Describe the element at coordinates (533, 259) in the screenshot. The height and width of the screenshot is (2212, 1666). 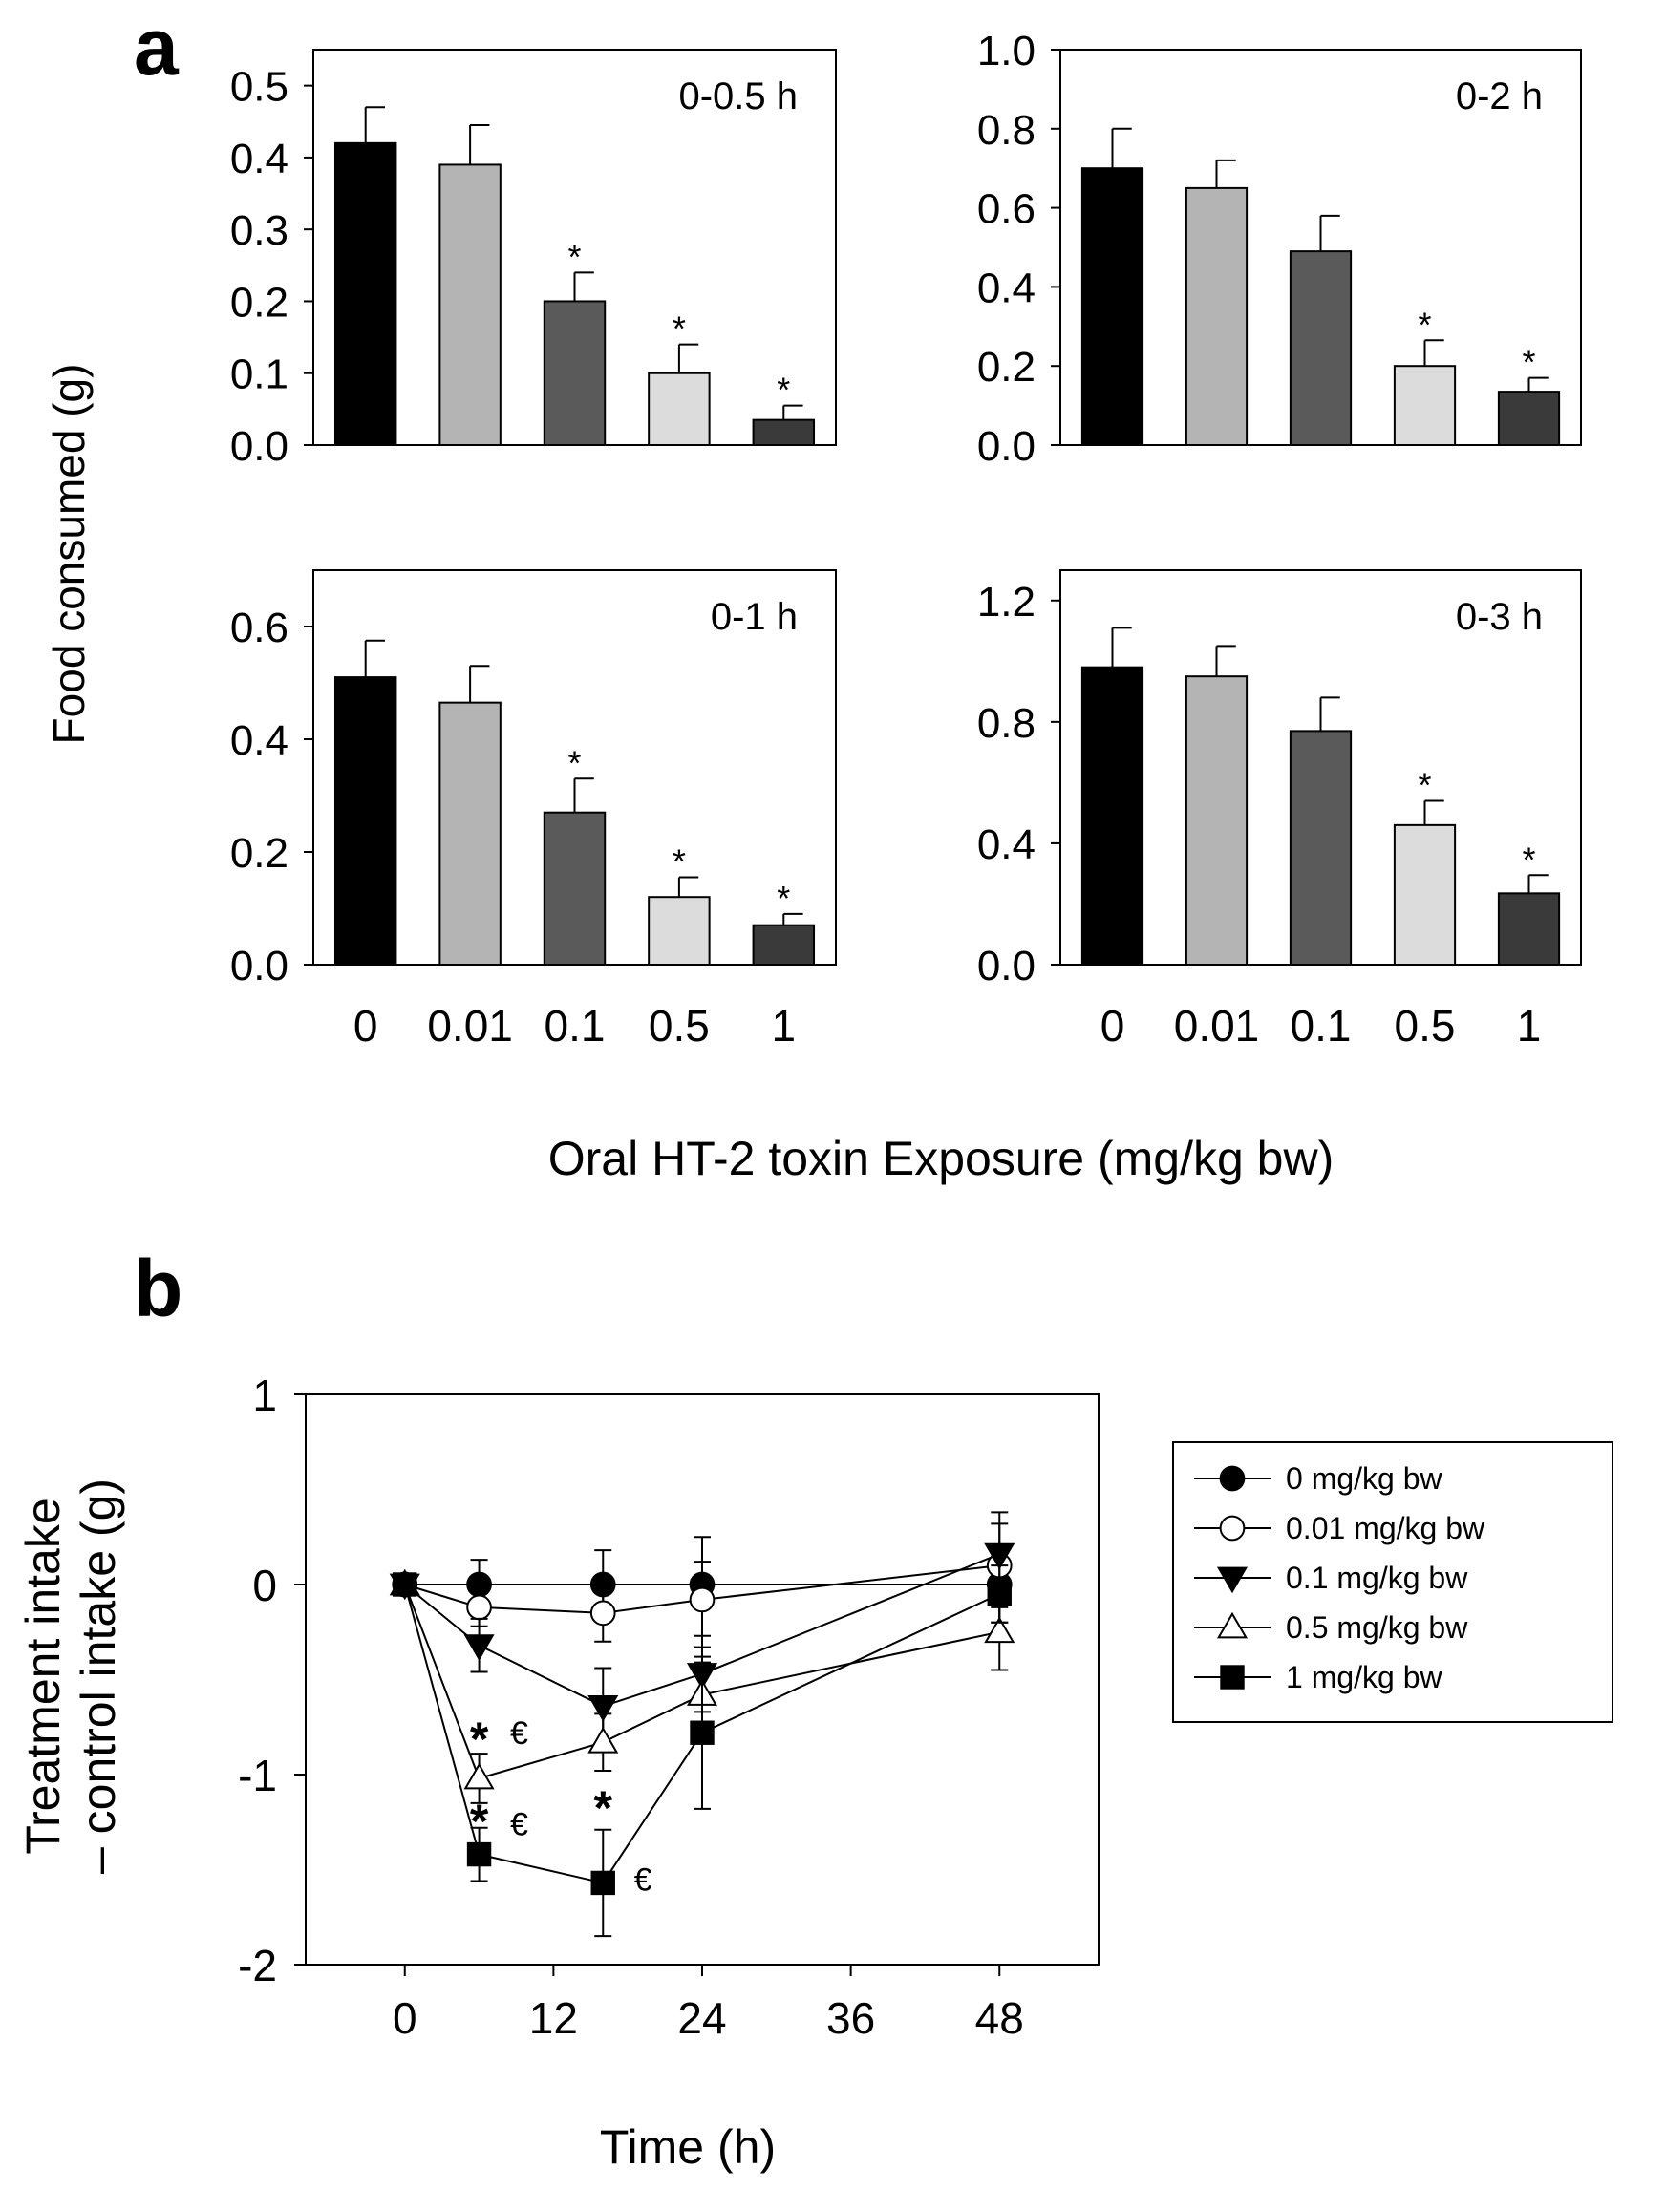
I see `bar-panel-1: 0.0 0.1 0.2 0.3 0.4 0.5 * * * 0-0.5 h` at that location.